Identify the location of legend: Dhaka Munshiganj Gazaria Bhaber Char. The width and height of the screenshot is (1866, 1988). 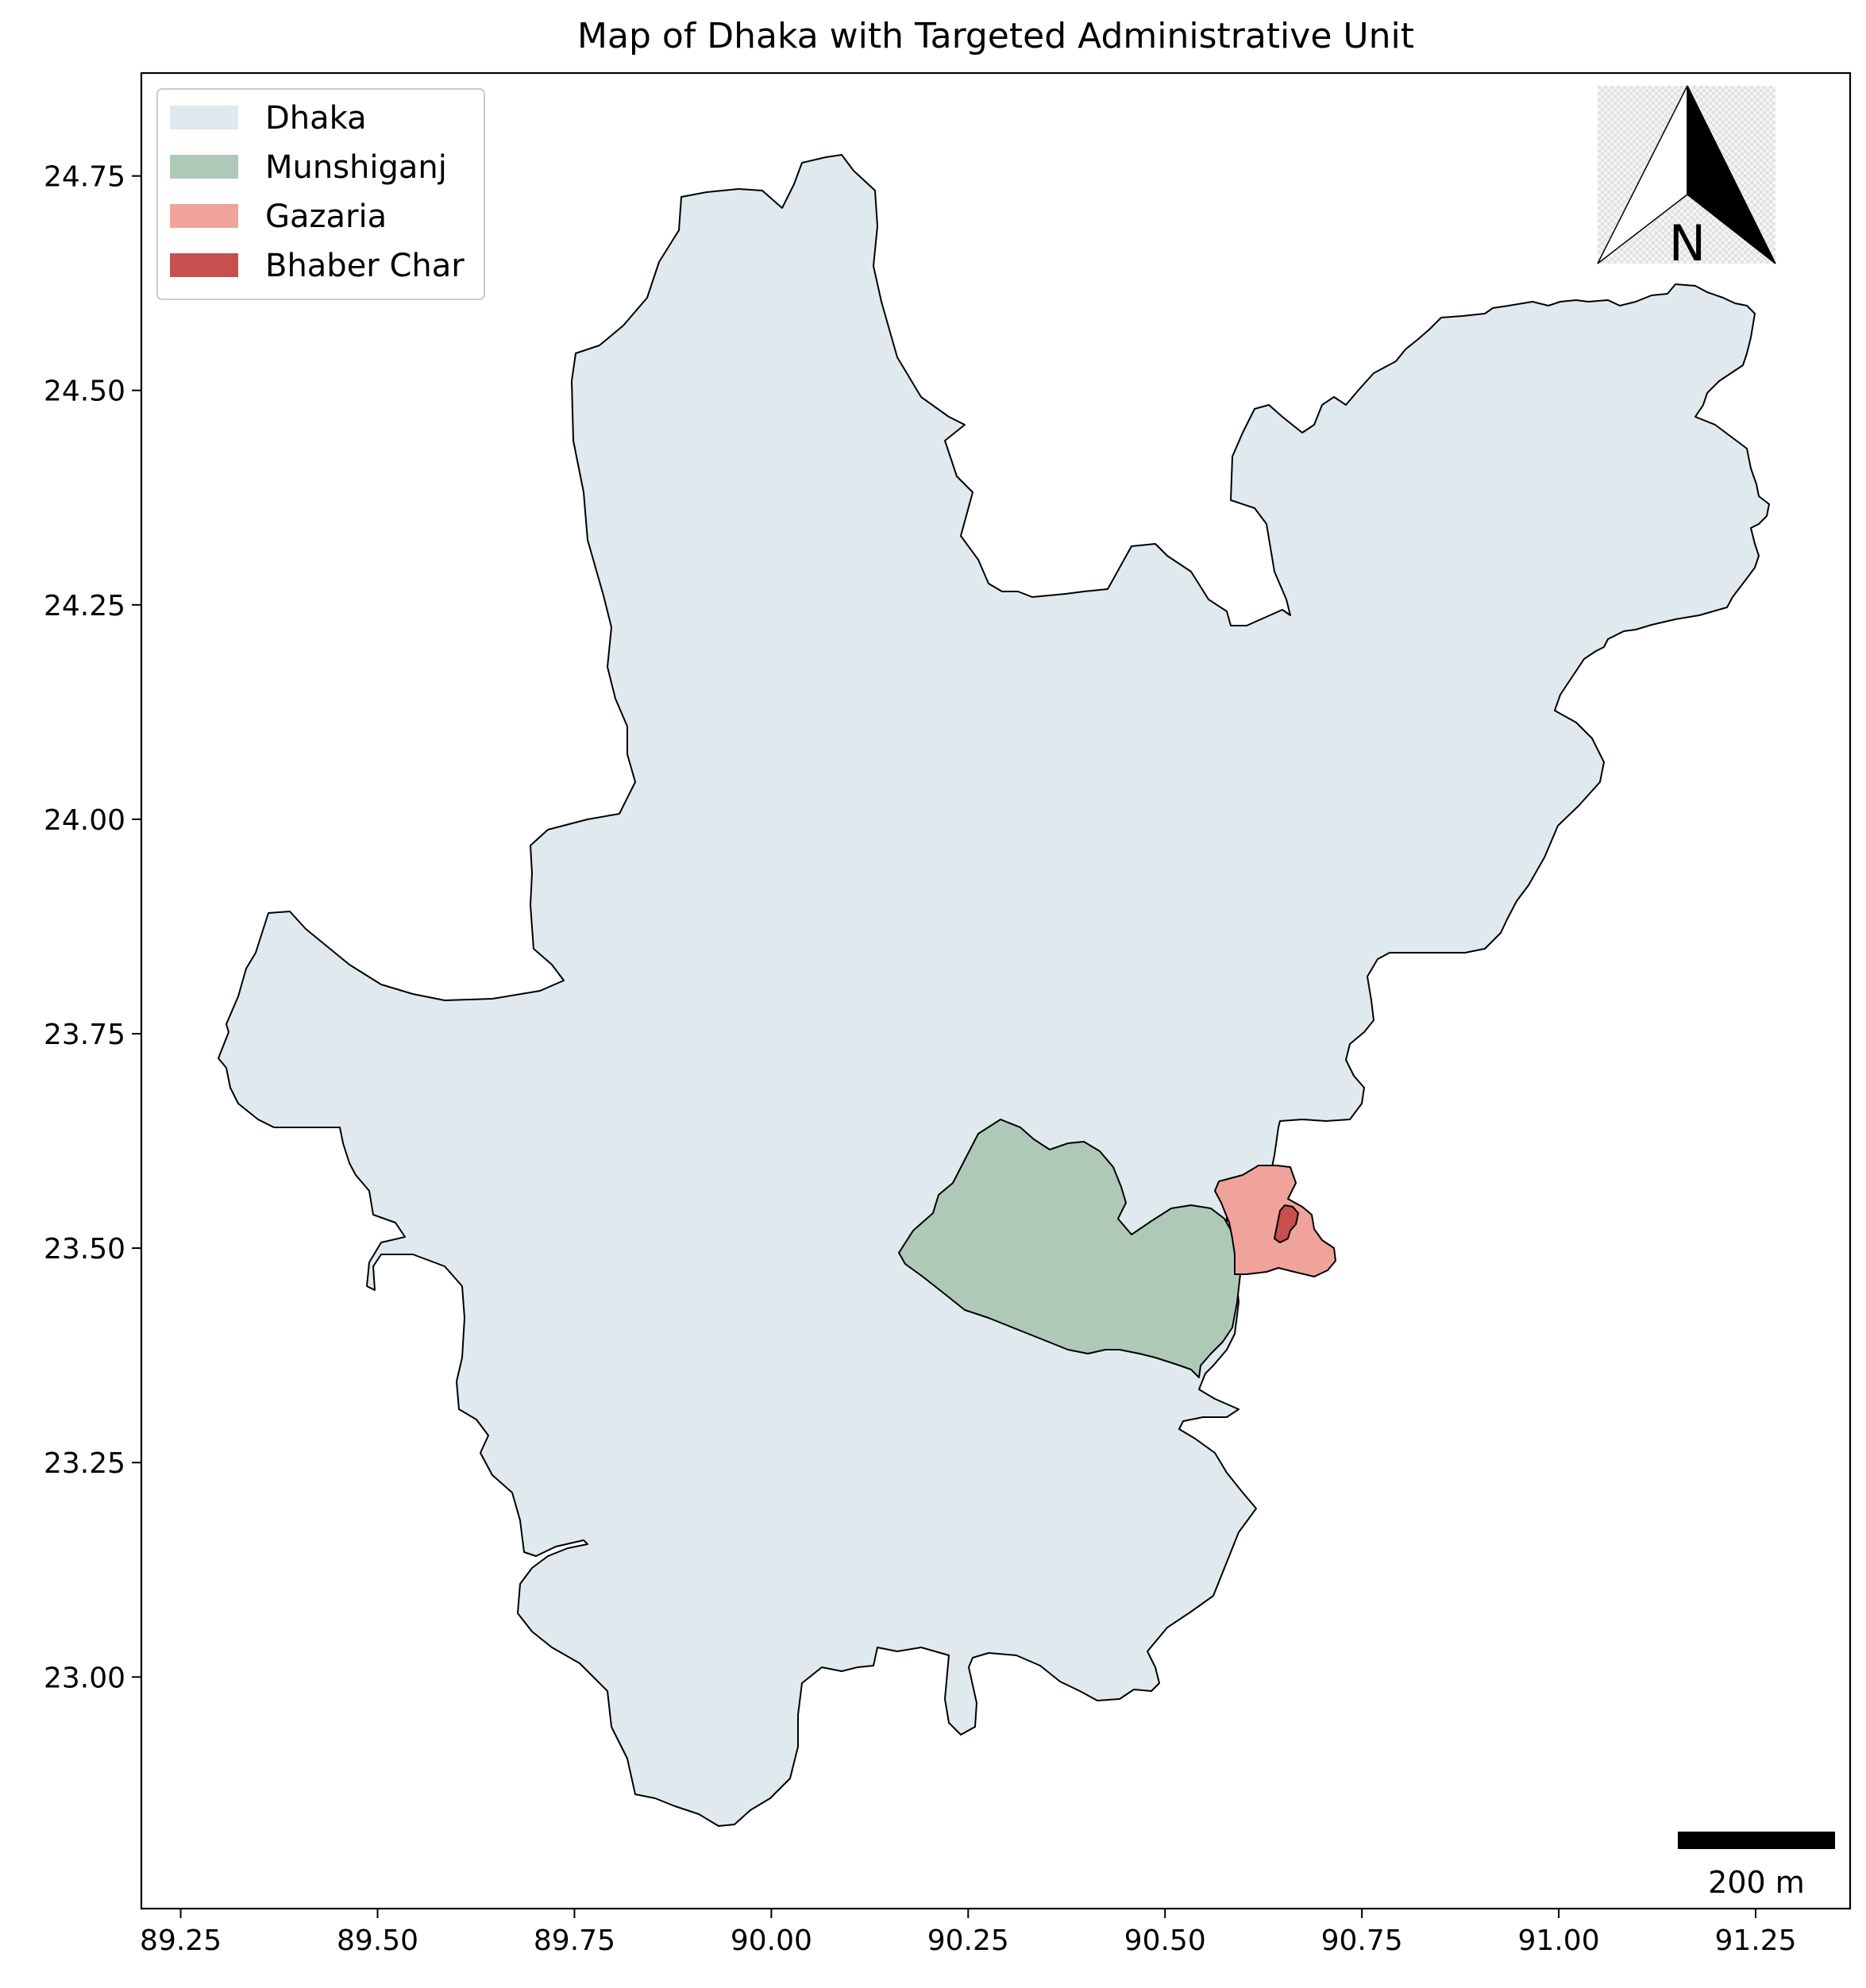
(320, 194).